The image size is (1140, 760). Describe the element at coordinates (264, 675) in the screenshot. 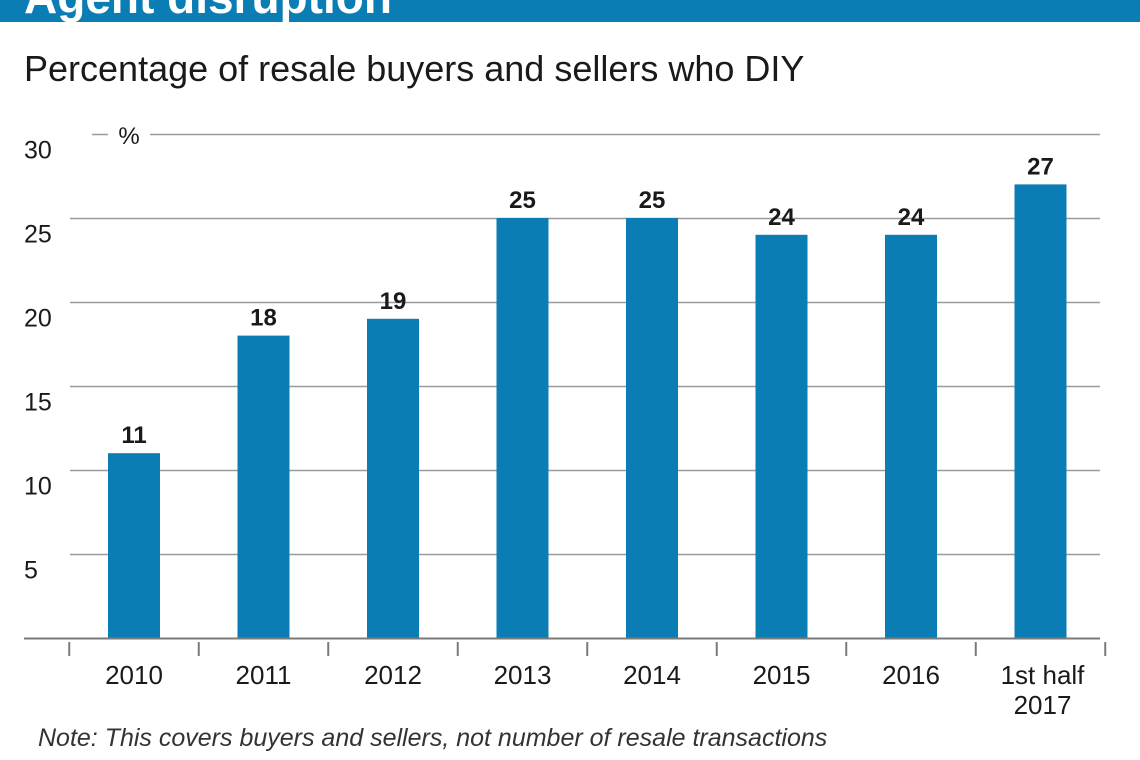

I see `x-tick-label-2011: 2011` at that location.